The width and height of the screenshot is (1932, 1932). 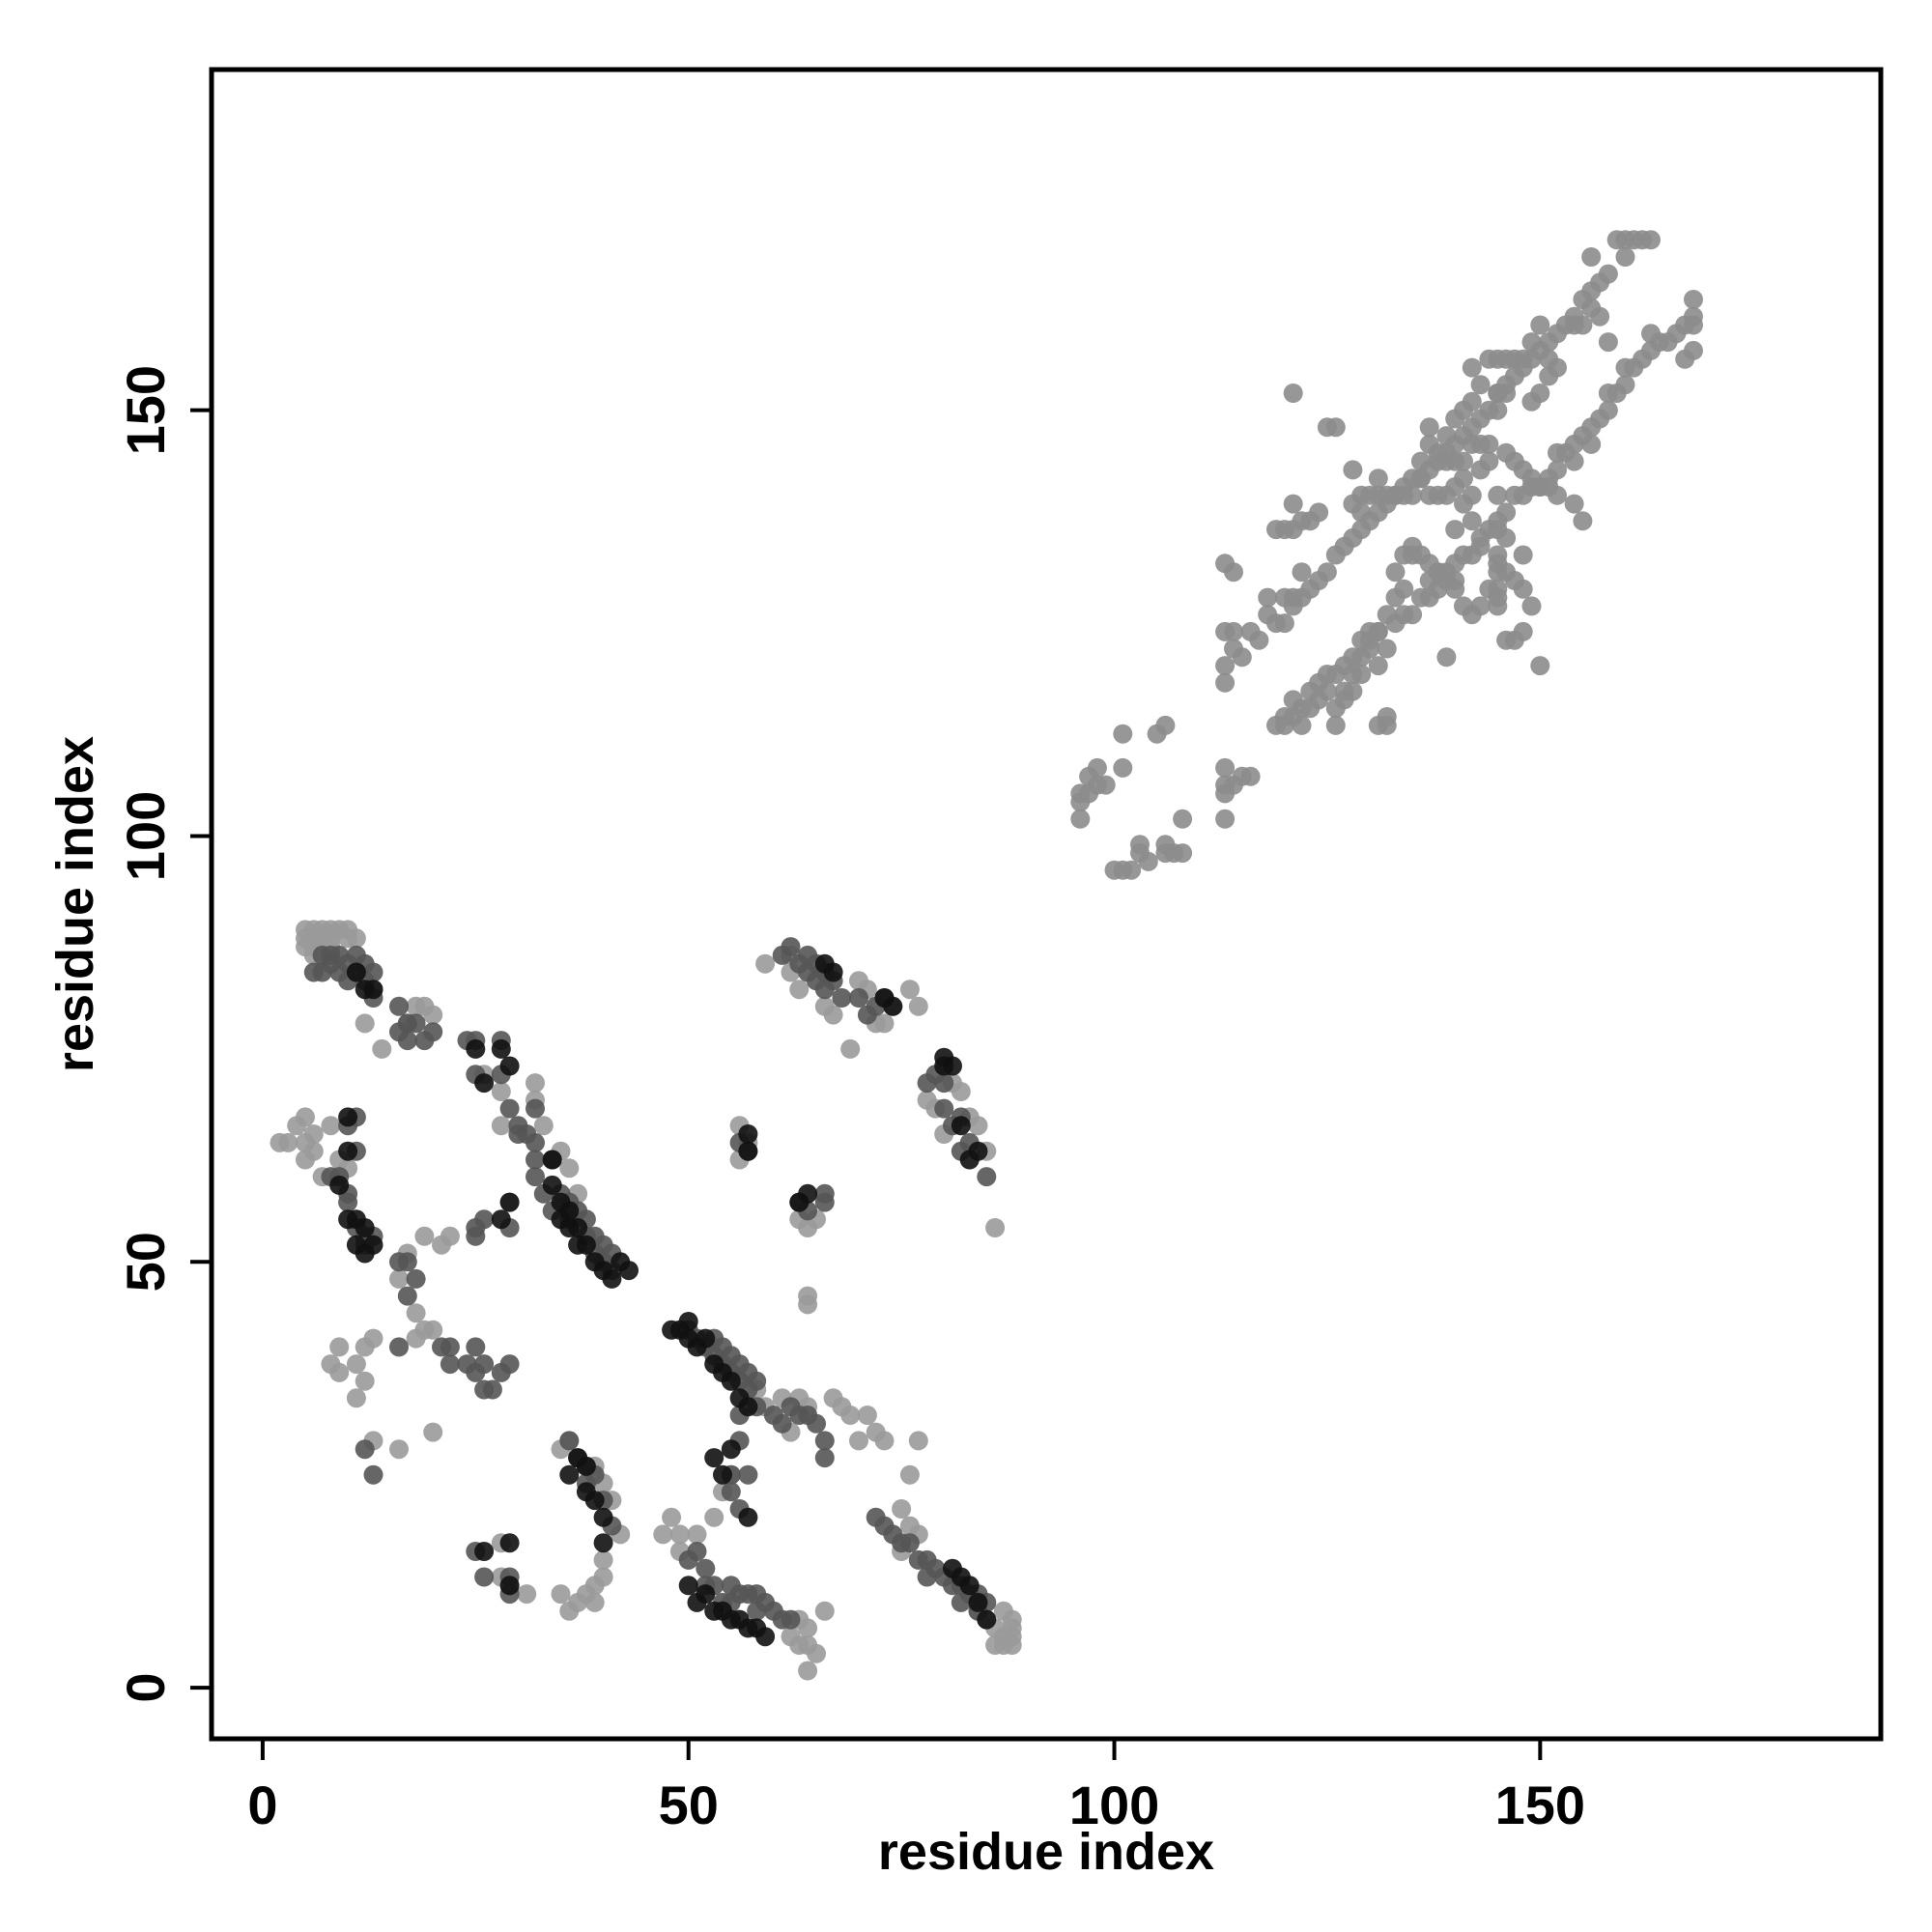 I want to click on x-tick-label: 50, so click(x=689, y=1805).